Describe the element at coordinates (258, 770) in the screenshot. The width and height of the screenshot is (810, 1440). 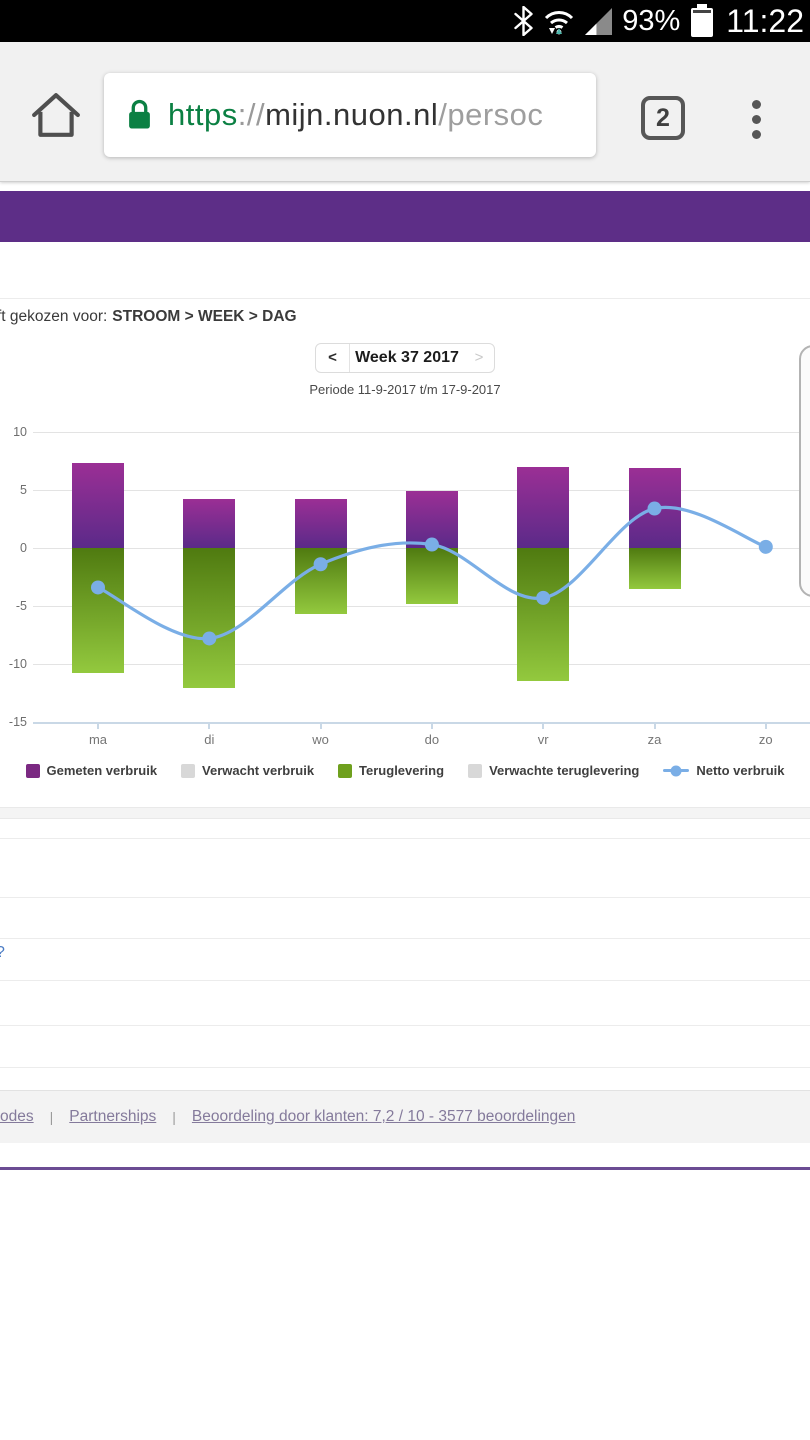
I see `legend-label: Verwacht verbruik` at that location.